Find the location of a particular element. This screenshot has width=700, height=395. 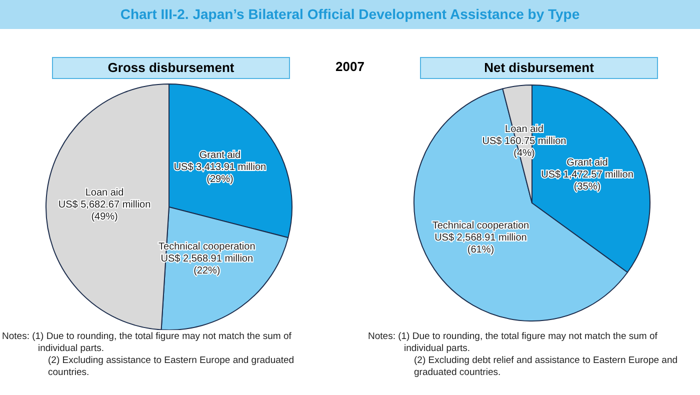

chart-title: Net disbursement is located at coordinates (539, 68).